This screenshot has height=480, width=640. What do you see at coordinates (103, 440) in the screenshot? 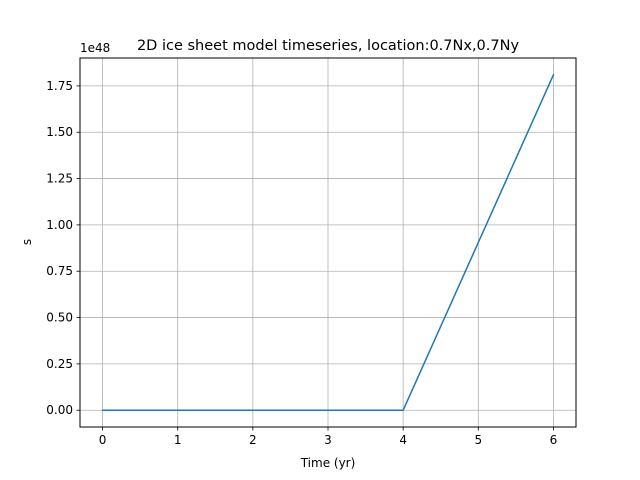
I see `x-tick-label: 0` at bounding box center [103, 440].